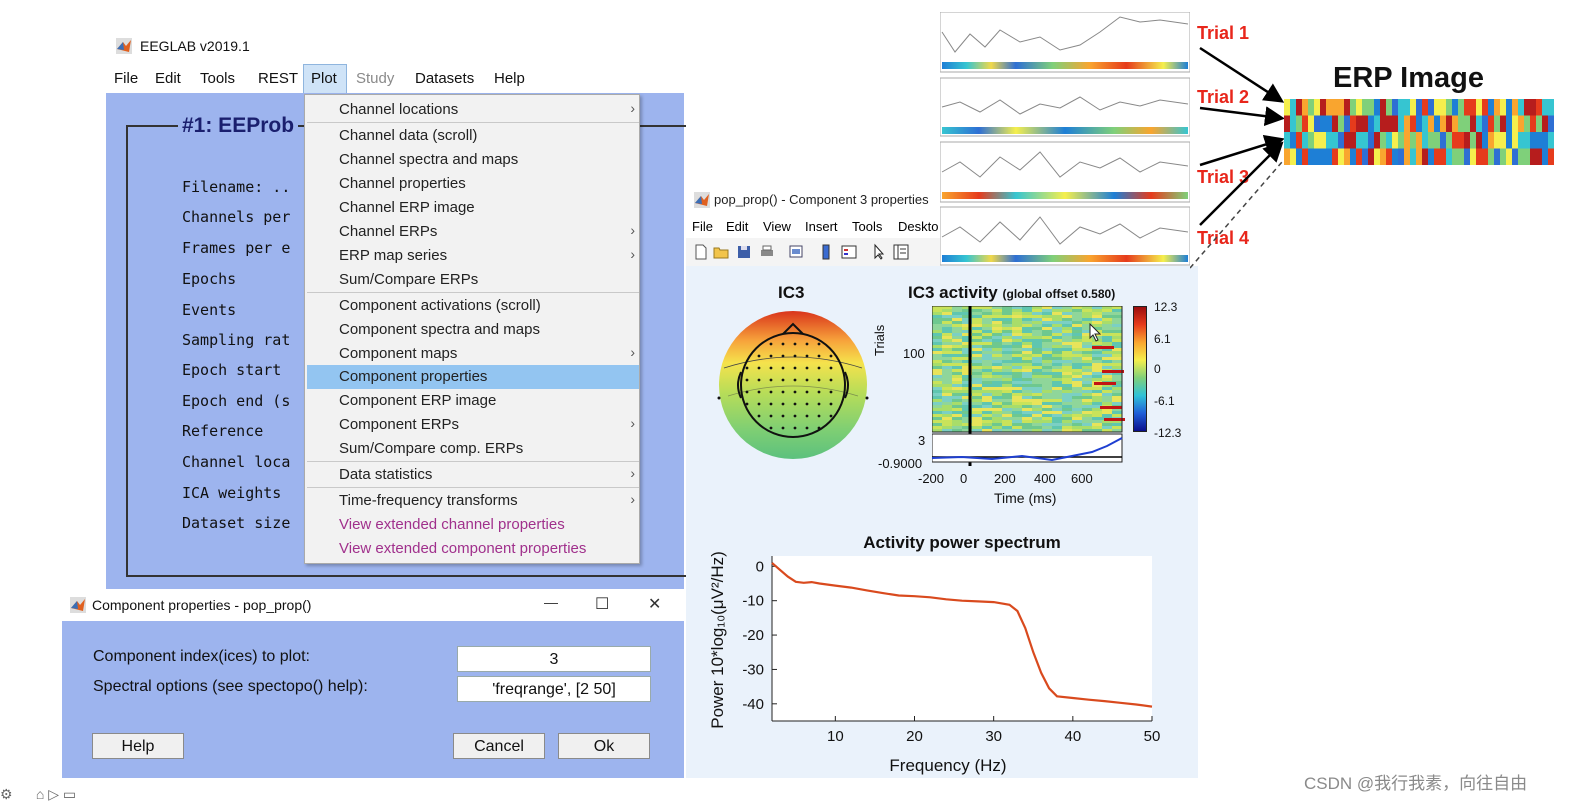  What do you see at coordinates (409, 279) in the screenshot?
I see `menu-item-sum-compare-erps: Sum/Compare ERPs` at bounding box center [409, 279].